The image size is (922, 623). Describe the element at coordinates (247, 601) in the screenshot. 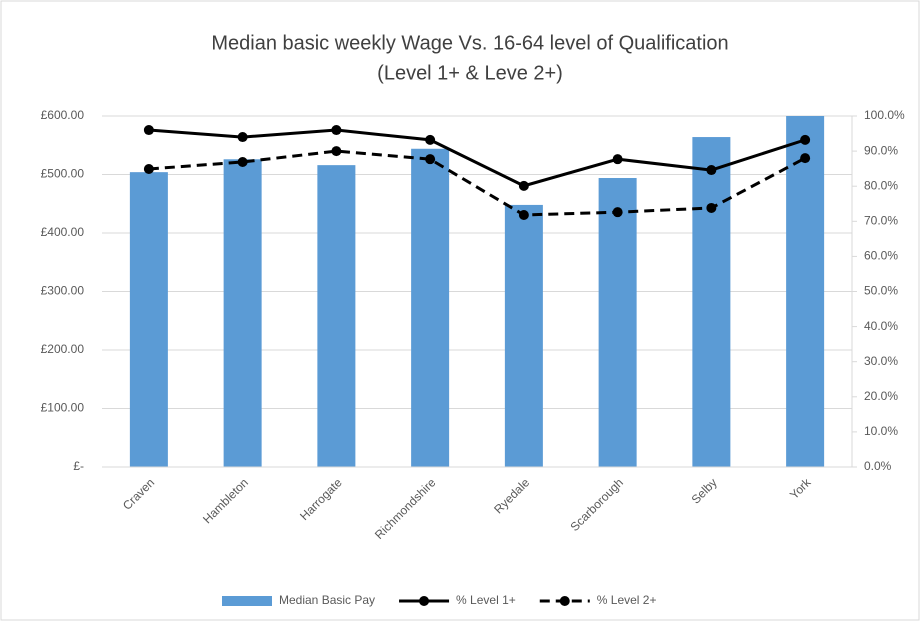

I see `legend-swatch` at that location.